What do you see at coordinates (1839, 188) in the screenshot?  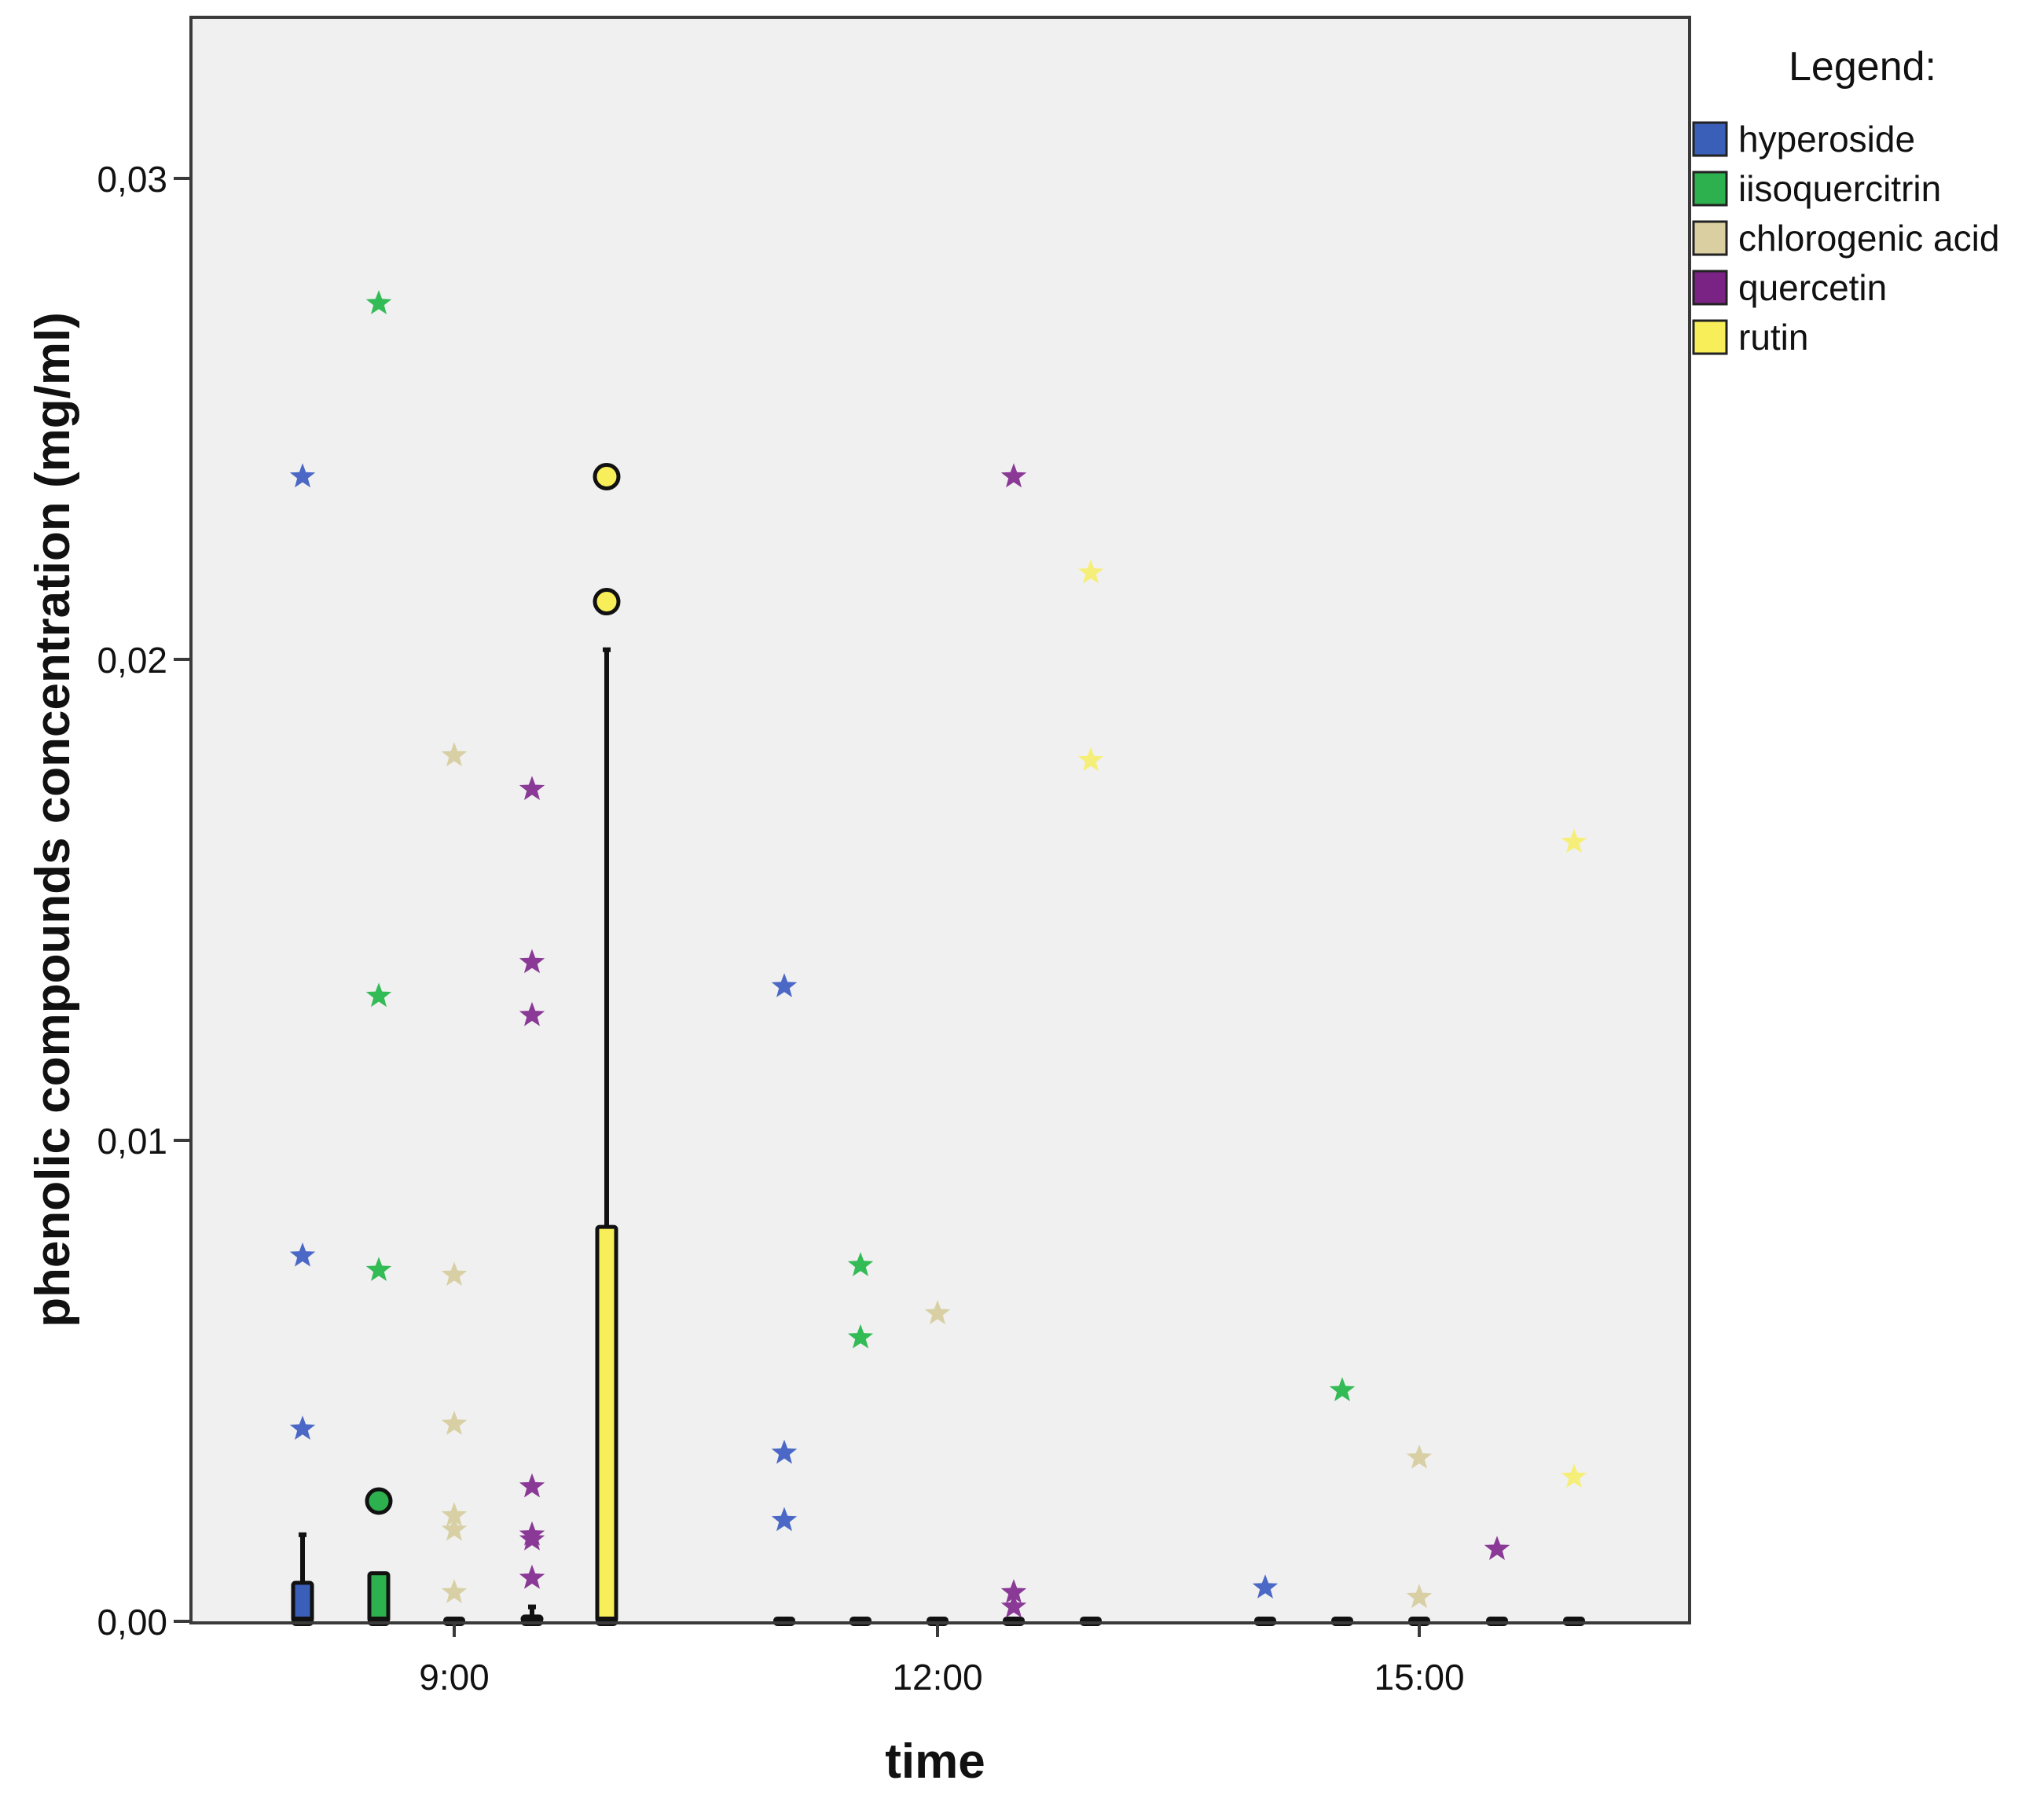 I see `legend-label: iisoquercitrin` at bounding box center [1839, 188].